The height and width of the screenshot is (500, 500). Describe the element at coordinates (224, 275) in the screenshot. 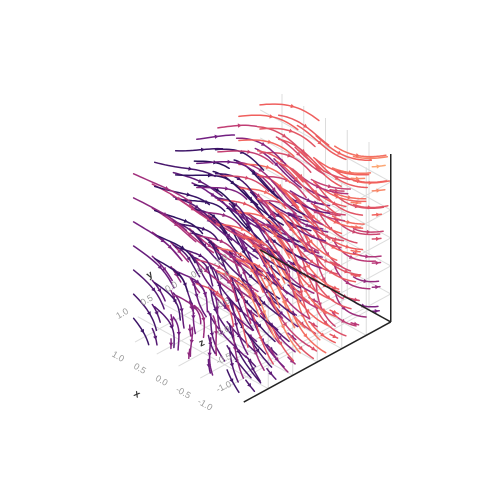

I see `z-tick-label: 1.0` at that location.